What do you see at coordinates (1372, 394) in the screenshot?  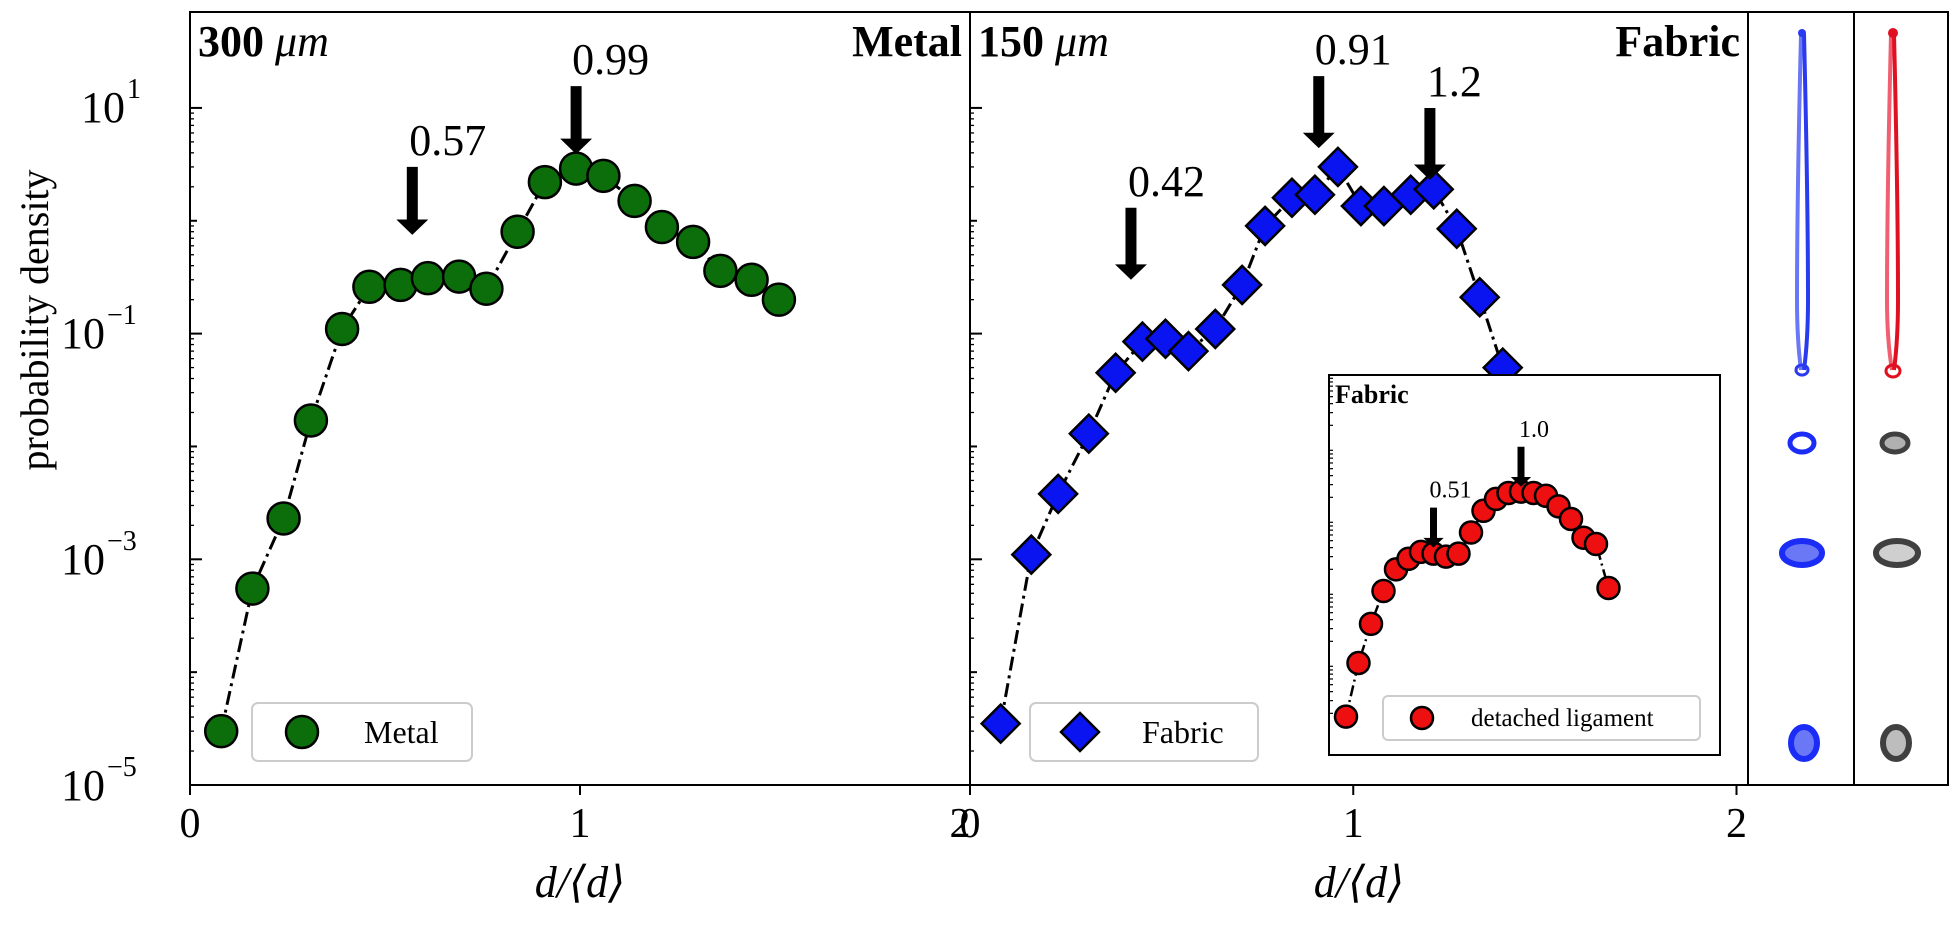 I see `inset-title: Fabric` at bounding box center [1372, 394].